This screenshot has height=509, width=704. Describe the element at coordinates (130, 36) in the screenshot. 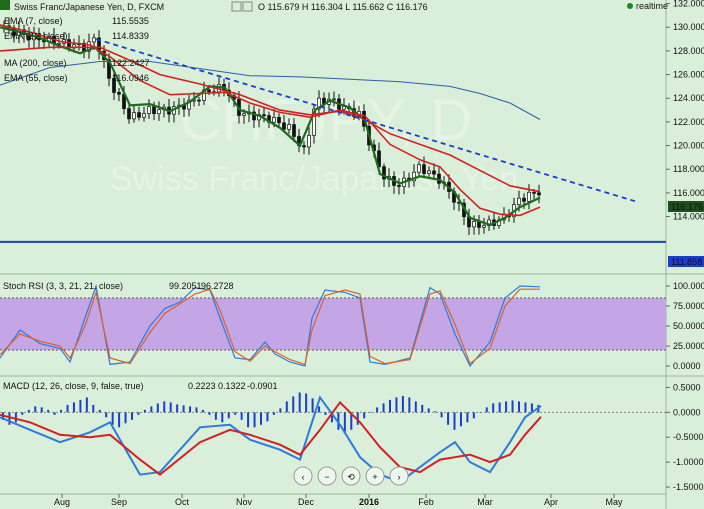

I see `legend-ema-mid-value: 114.8339` at that location.